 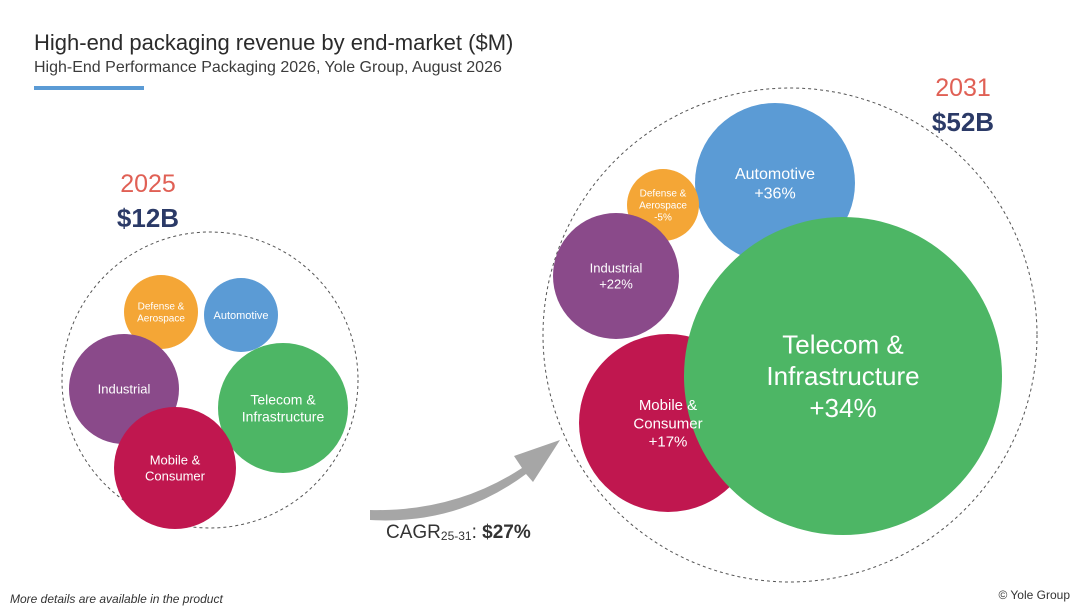 What do you see at coordinates (963, 122) in the screenshot?
I see `total-label-2031: $52B` at bounding box center [963, 122].